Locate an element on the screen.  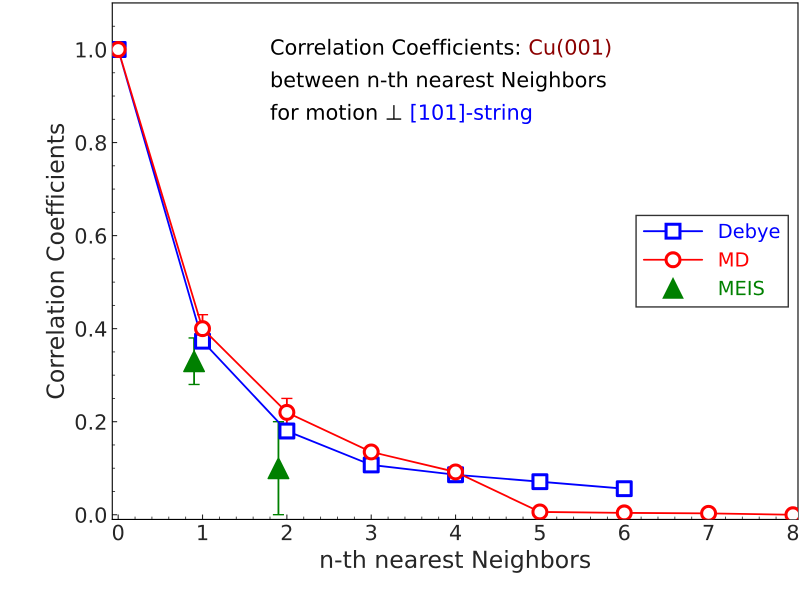
x-tick-label: 2 is located at coordinates (287, 532).